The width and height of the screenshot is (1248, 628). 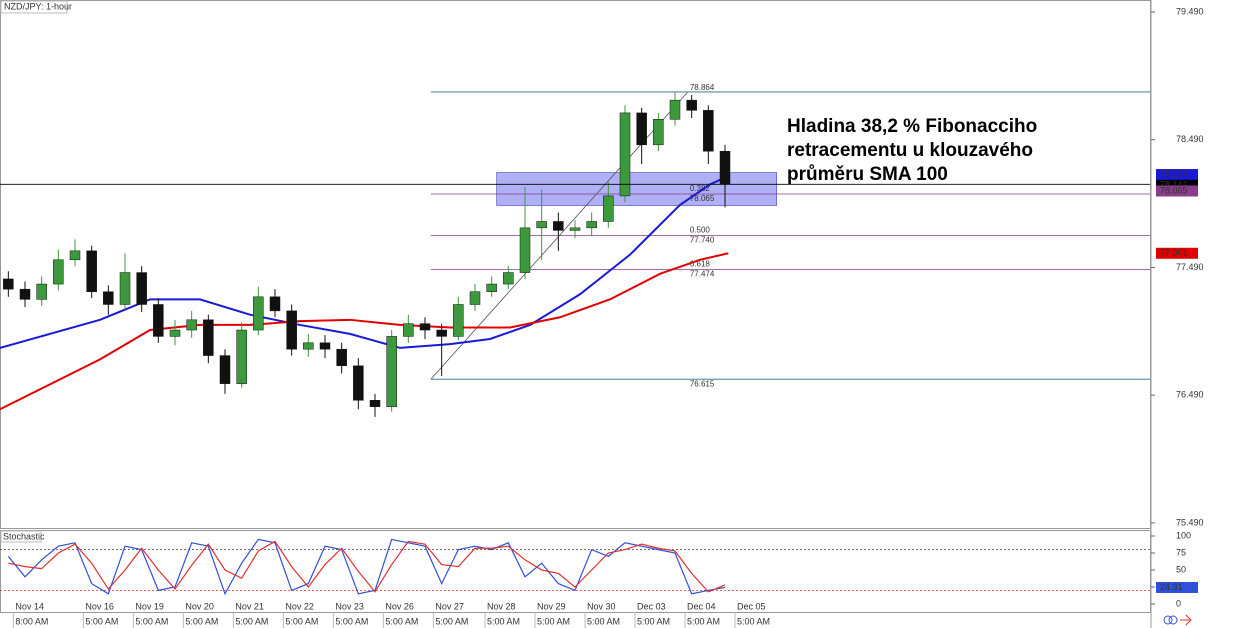 I want to click on x-tick-label: Nov 20, so click(x=199, y=606).